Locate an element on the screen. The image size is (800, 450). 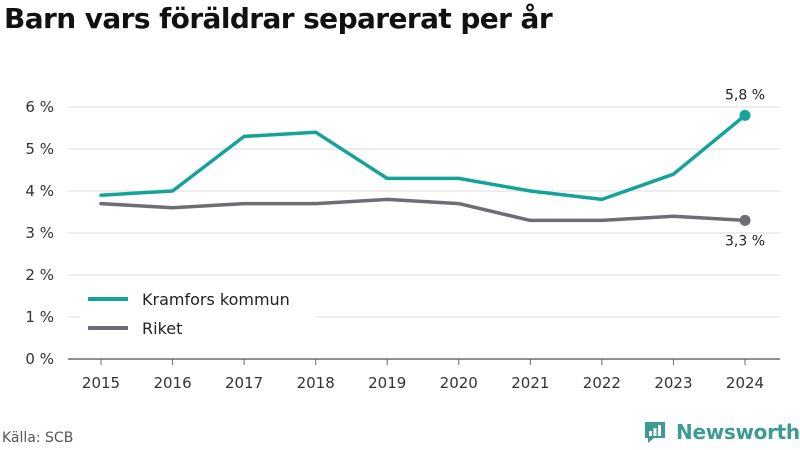
y-tick-label: 6 % is located at coordinates (39, 107).